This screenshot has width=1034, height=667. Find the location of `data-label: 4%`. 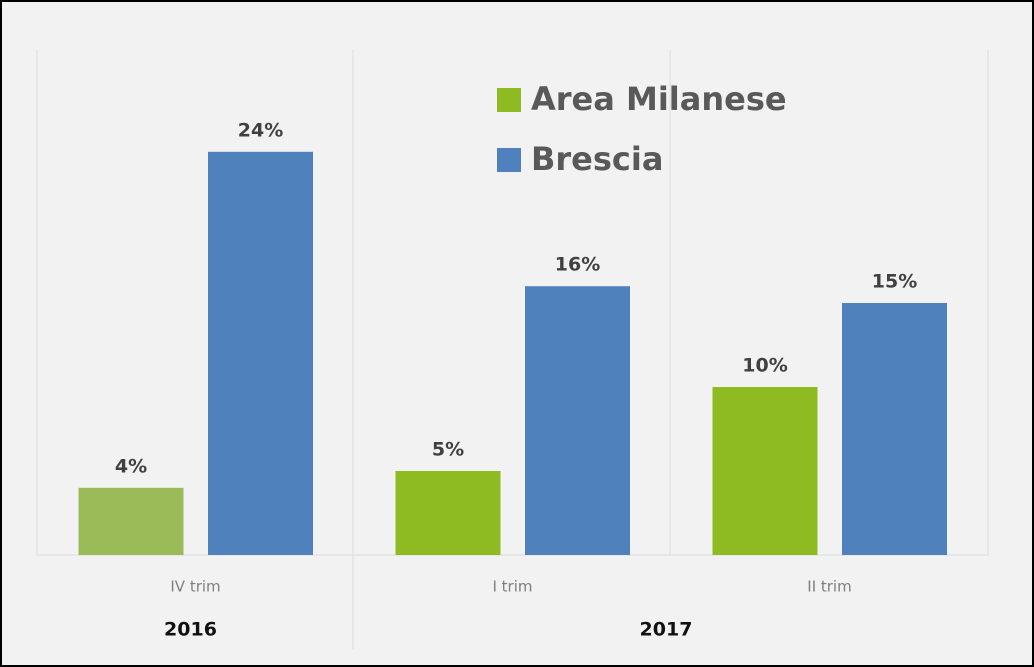

data-label: 4% is located at coordinates (131, 466).